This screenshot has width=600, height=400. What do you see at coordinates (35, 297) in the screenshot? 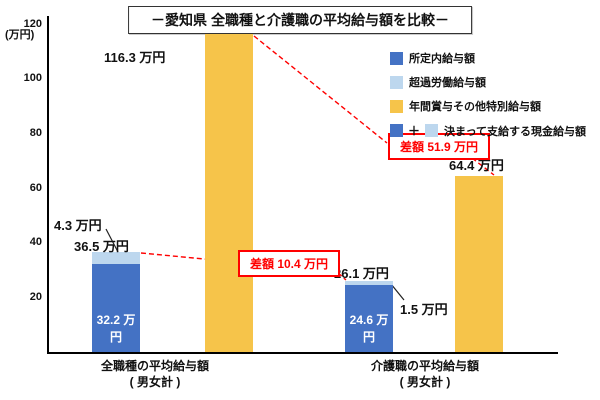
I see `y-tick-20: 20` at bounding box center [35, 297].